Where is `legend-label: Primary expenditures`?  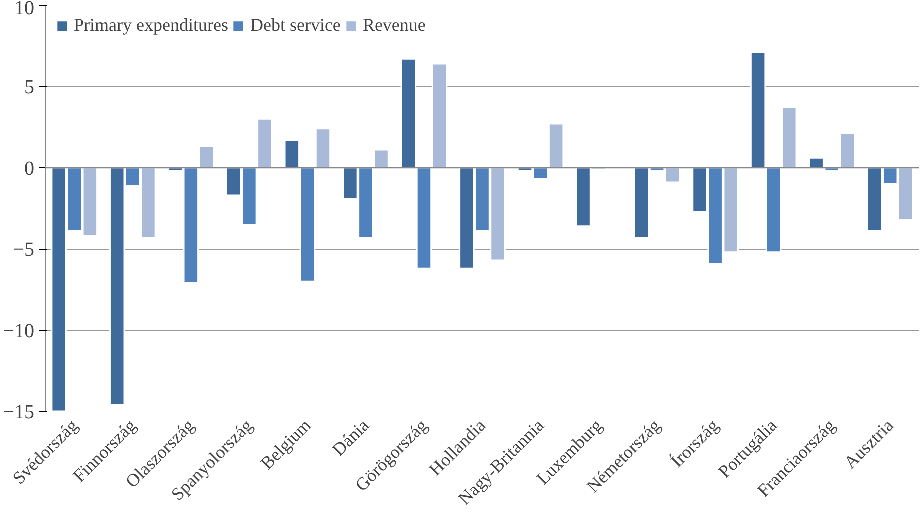 legend-label: Primary expenditures is located at coordinates (151, 25).